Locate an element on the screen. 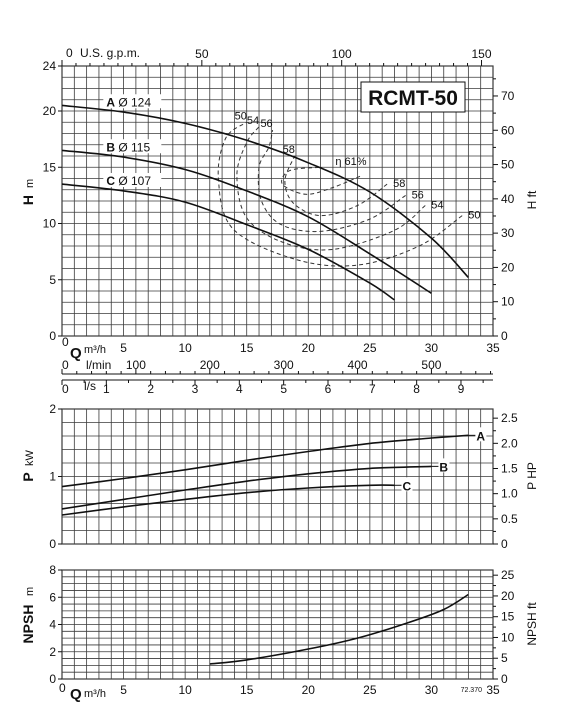 The height and width of the screenshot is (723, 561). head-ft-right-tick-label: 40 is located at coordinates (508, 199).